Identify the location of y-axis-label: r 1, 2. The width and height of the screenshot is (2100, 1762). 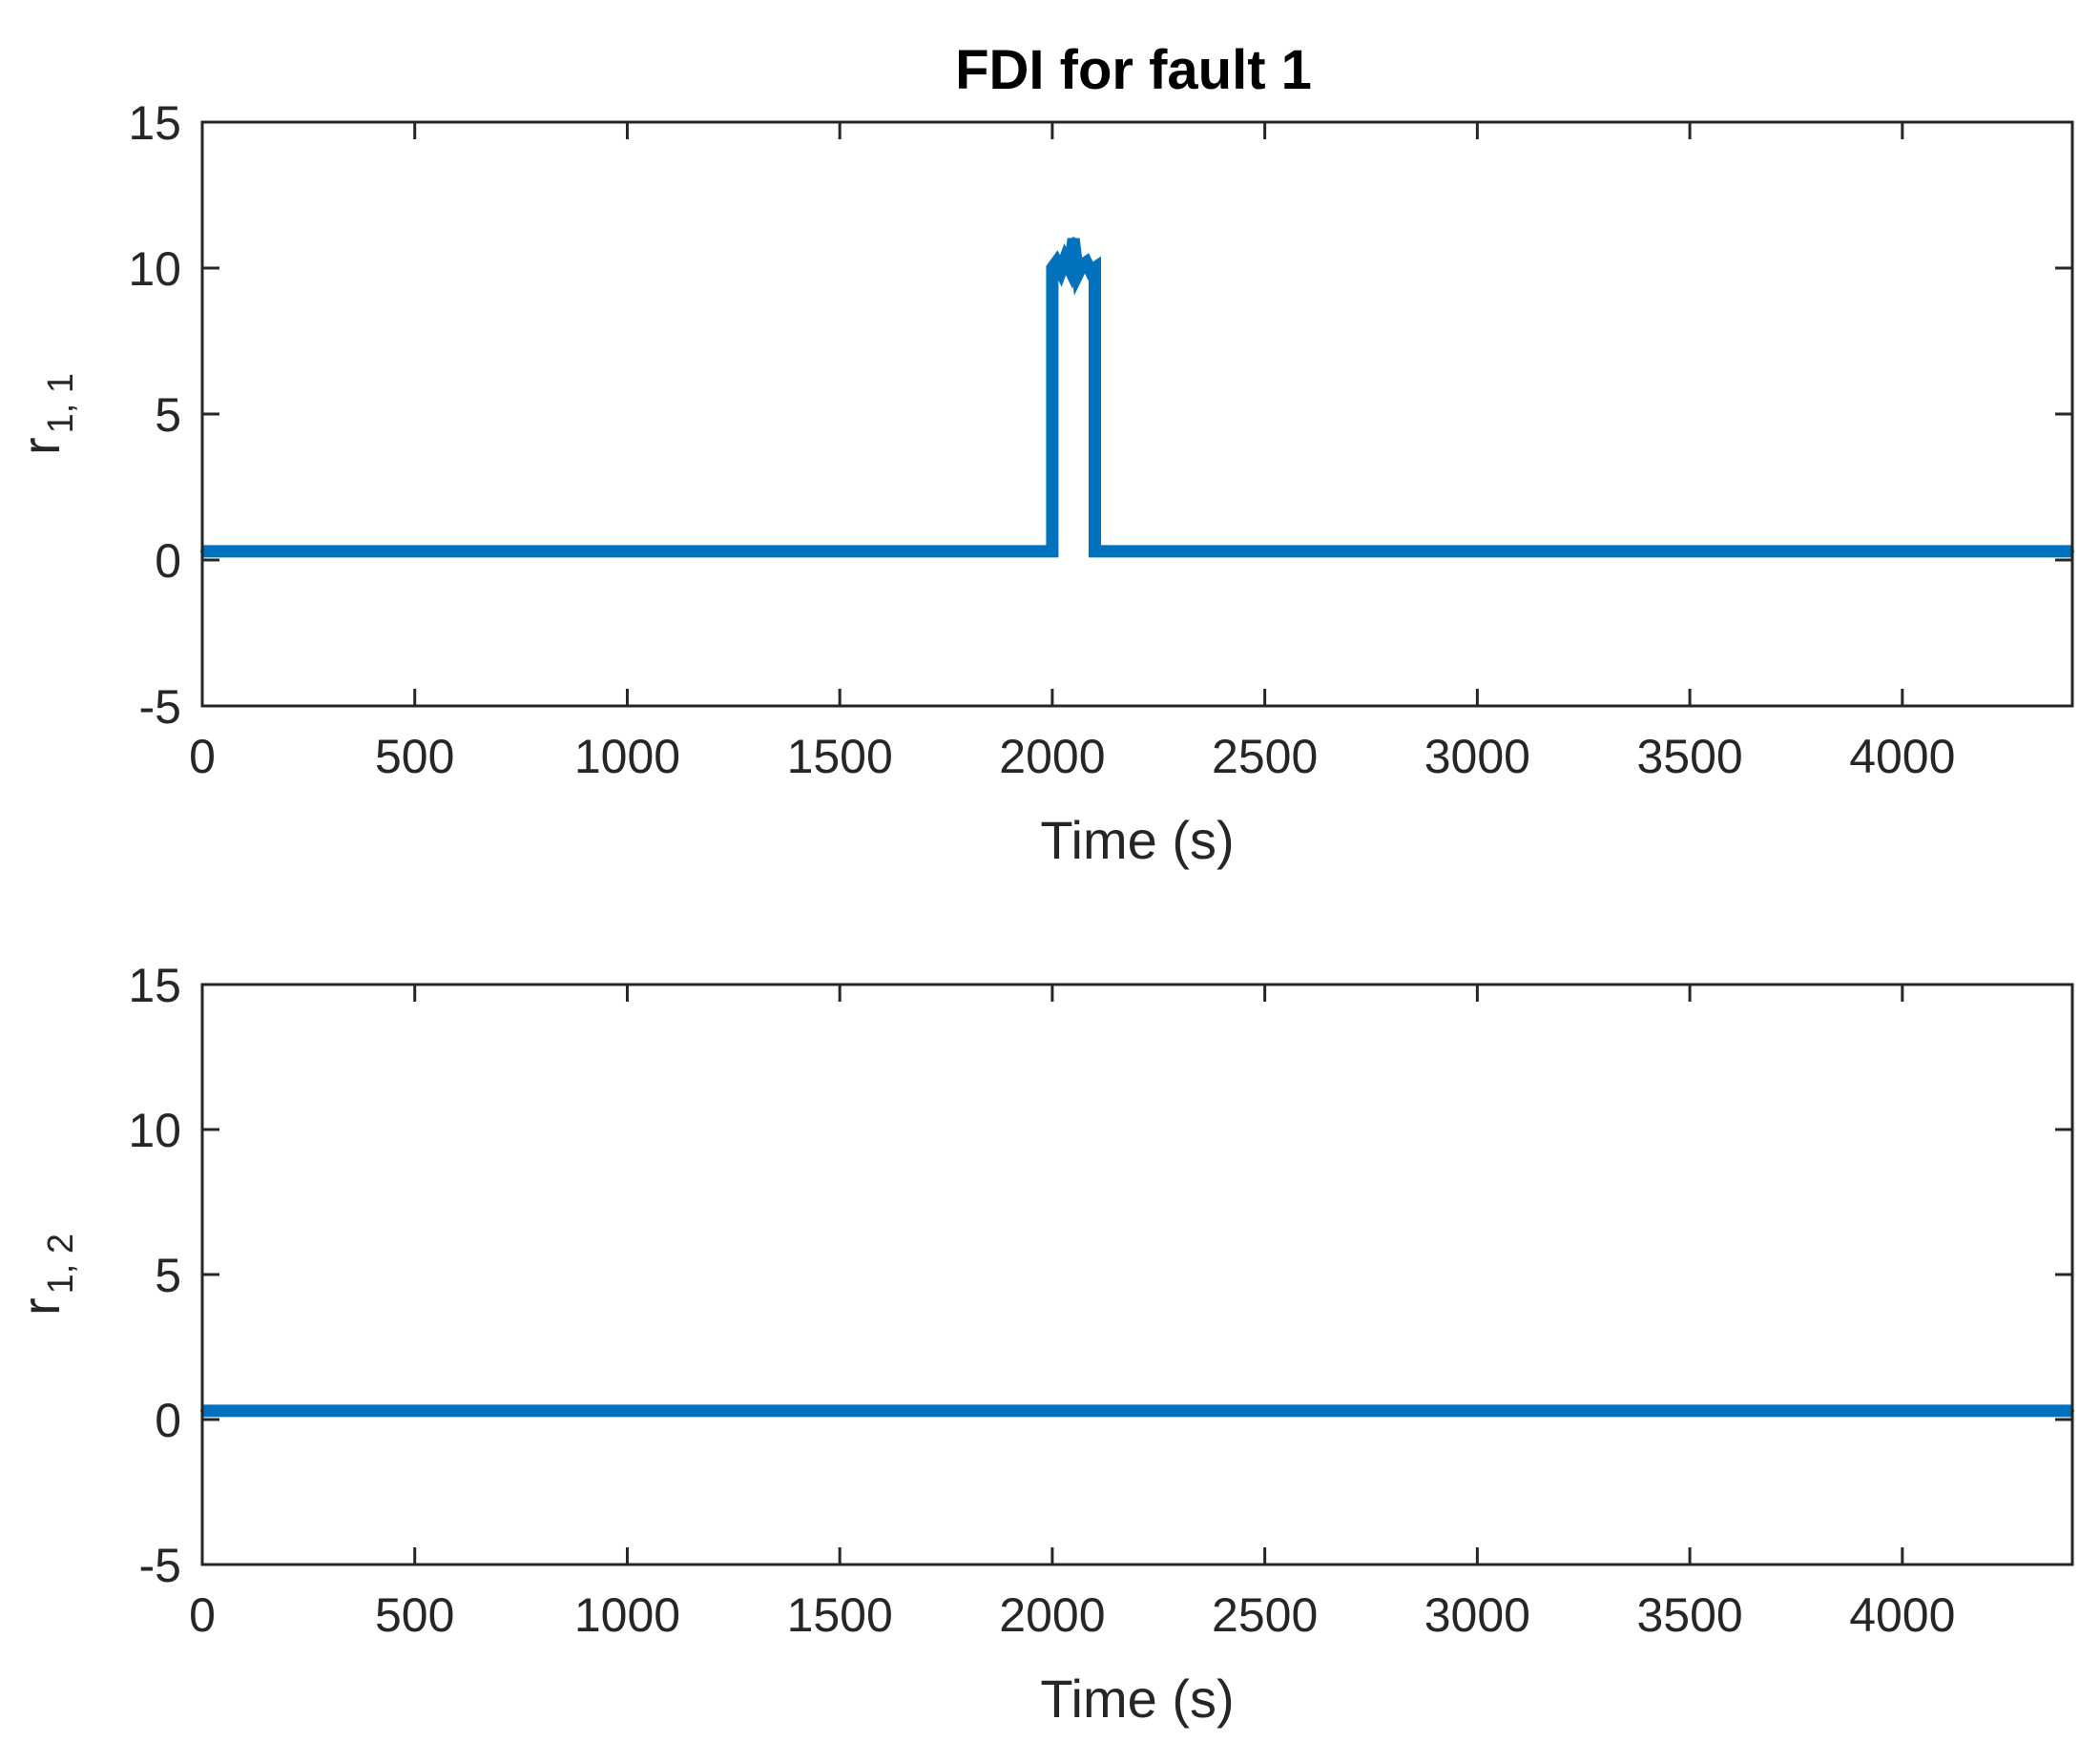
(46, 1275).